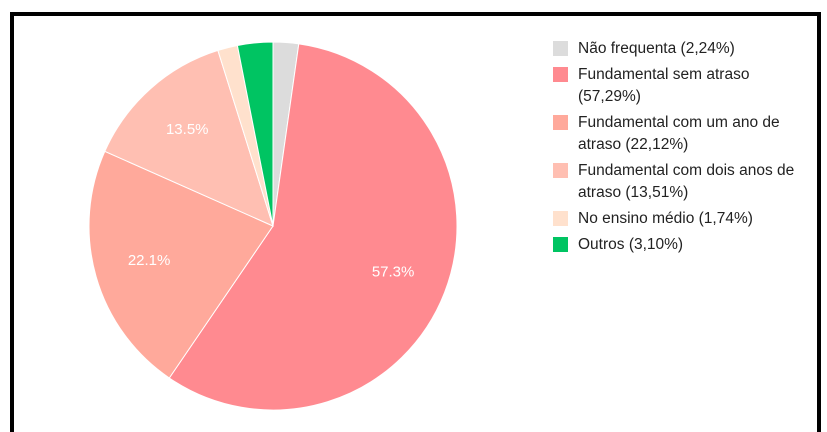 The image size is (827, 432). I want to click on legend-label: No ensino médio (1,74%), so click(665, 218).